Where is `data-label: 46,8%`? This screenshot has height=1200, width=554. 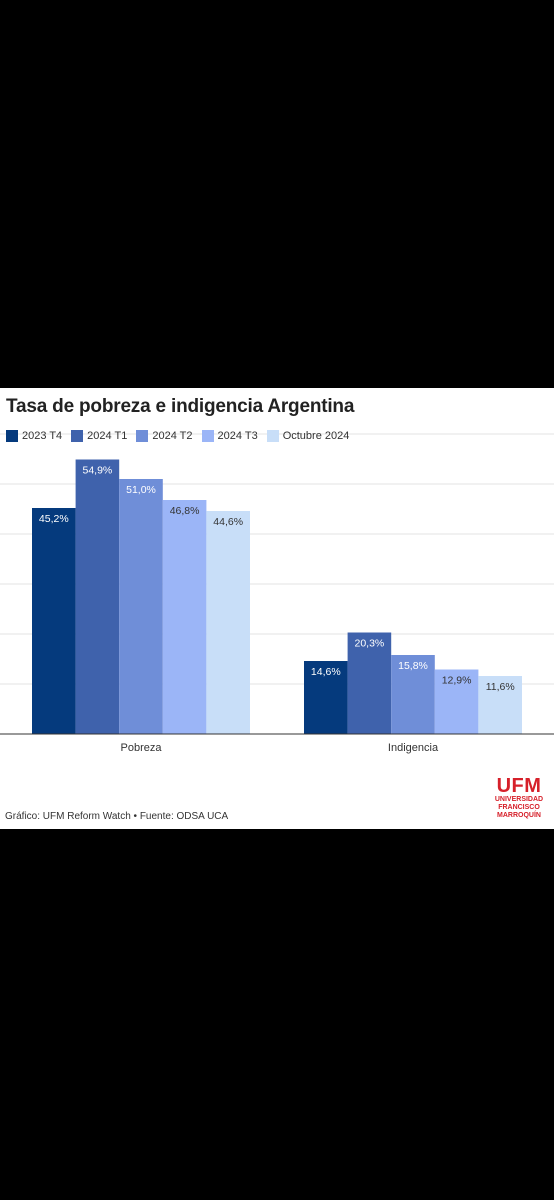
data-label: 46,8% is located at coordinates (185, 511).